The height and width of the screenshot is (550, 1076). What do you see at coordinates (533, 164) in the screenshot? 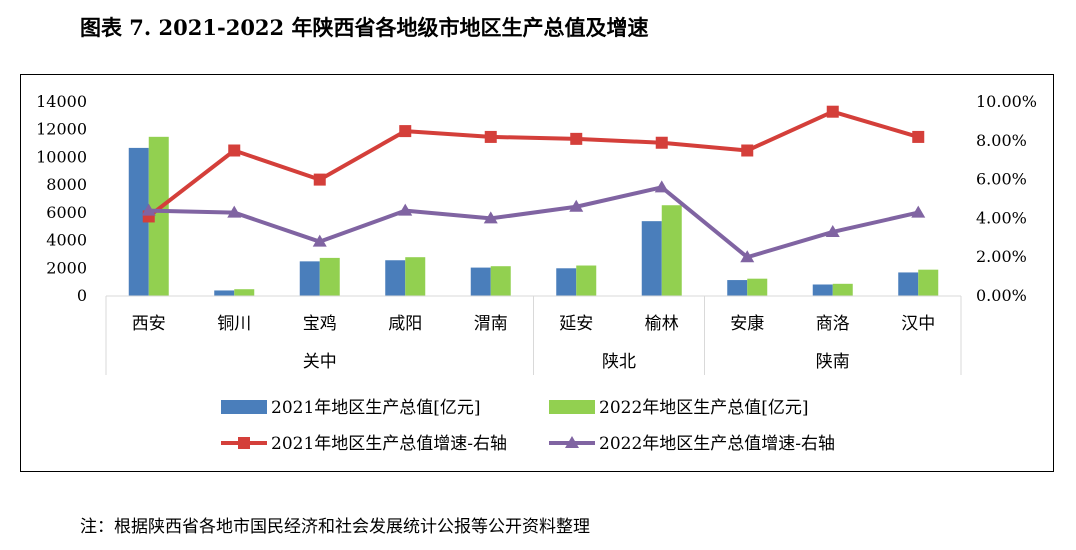
I see `line-2021-growth` at bounding box center [533, 164].